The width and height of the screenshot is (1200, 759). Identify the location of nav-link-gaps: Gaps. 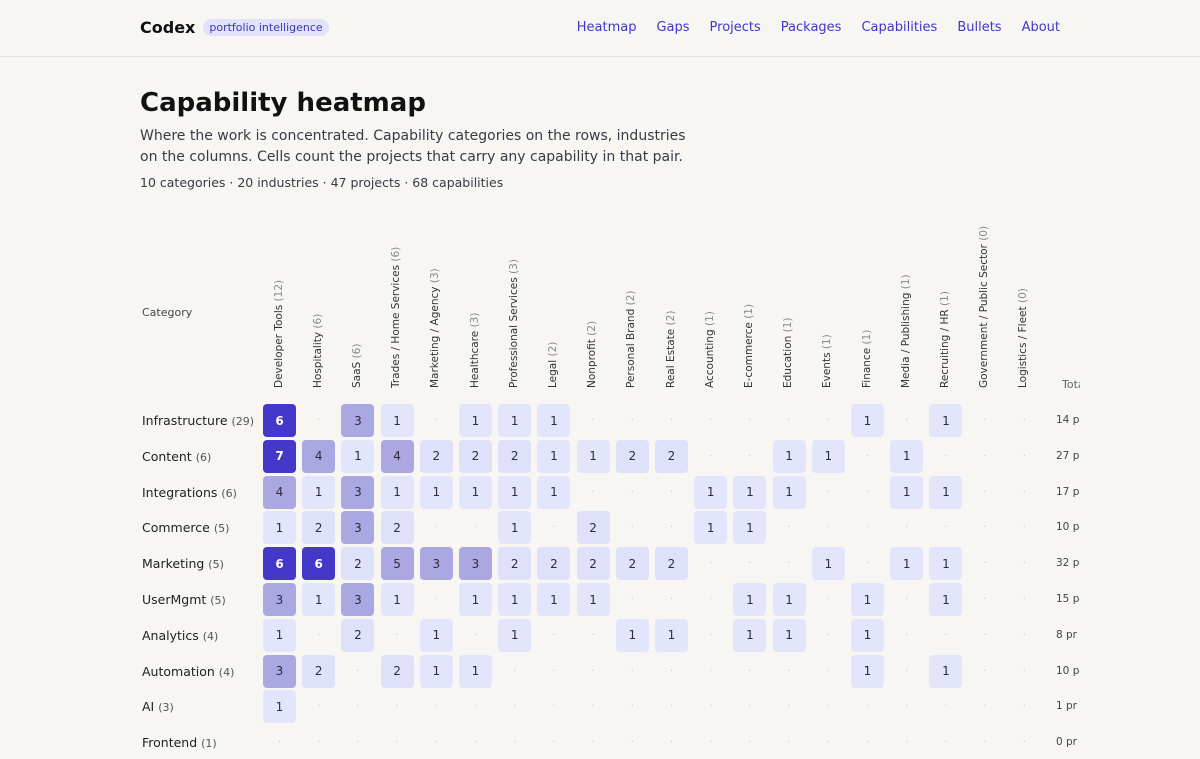
(673, 27).